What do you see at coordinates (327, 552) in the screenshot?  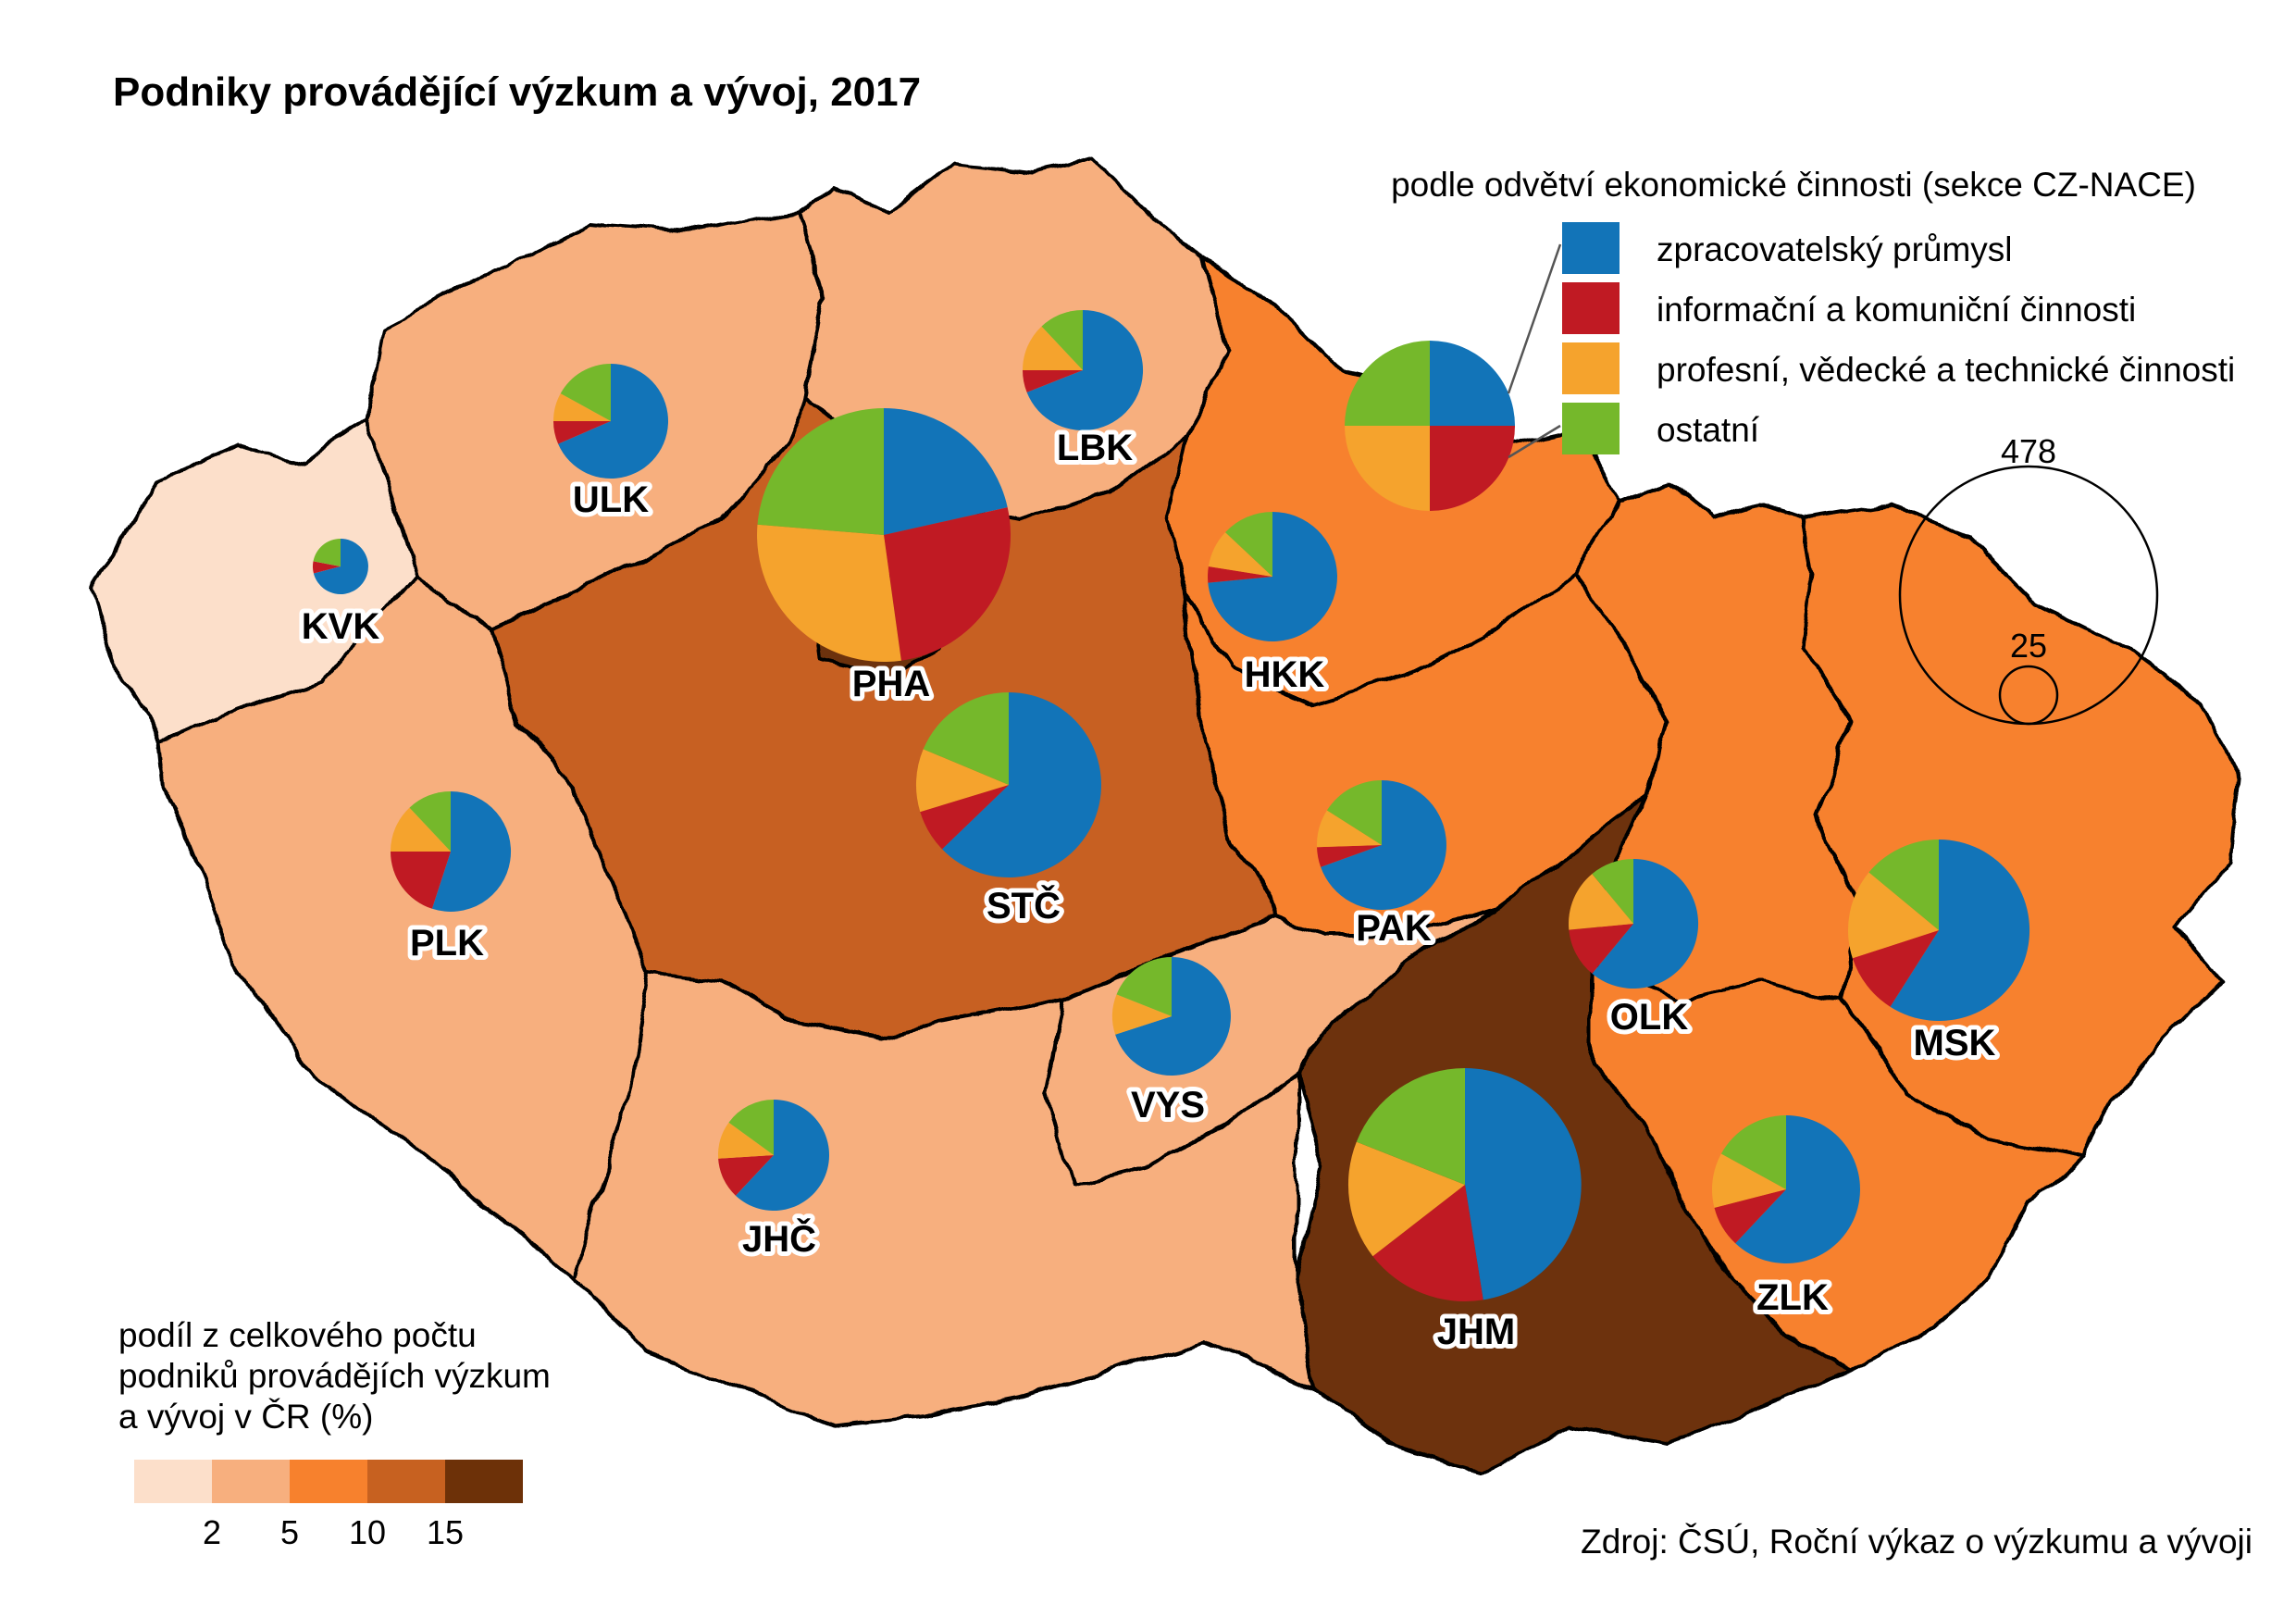 I see `pie-KVK-slice-green` at bounding box center [327, 552].